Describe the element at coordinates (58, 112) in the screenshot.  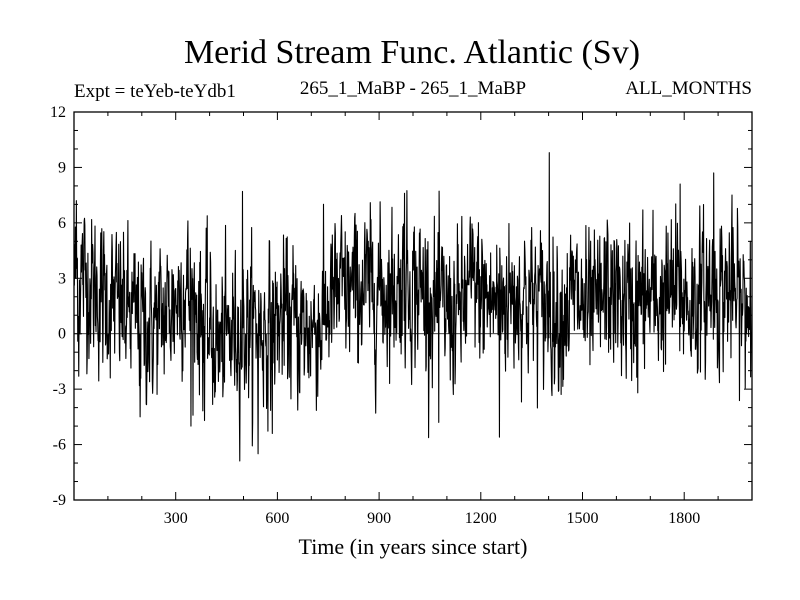
I see `y-tick-label: 12` at that location.